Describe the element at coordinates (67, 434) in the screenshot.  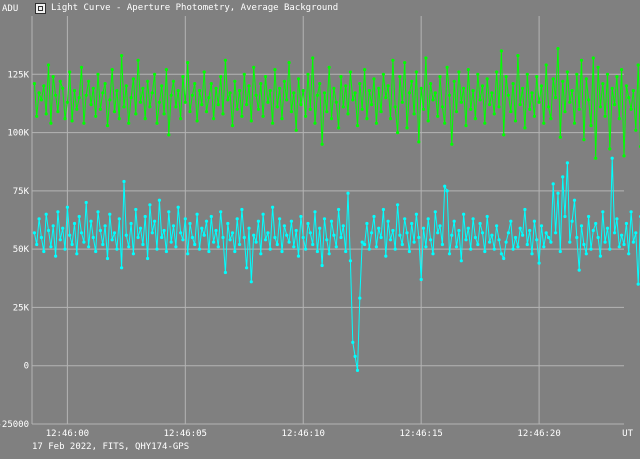
I see `x-tick-label: 12:46:00` at that location.